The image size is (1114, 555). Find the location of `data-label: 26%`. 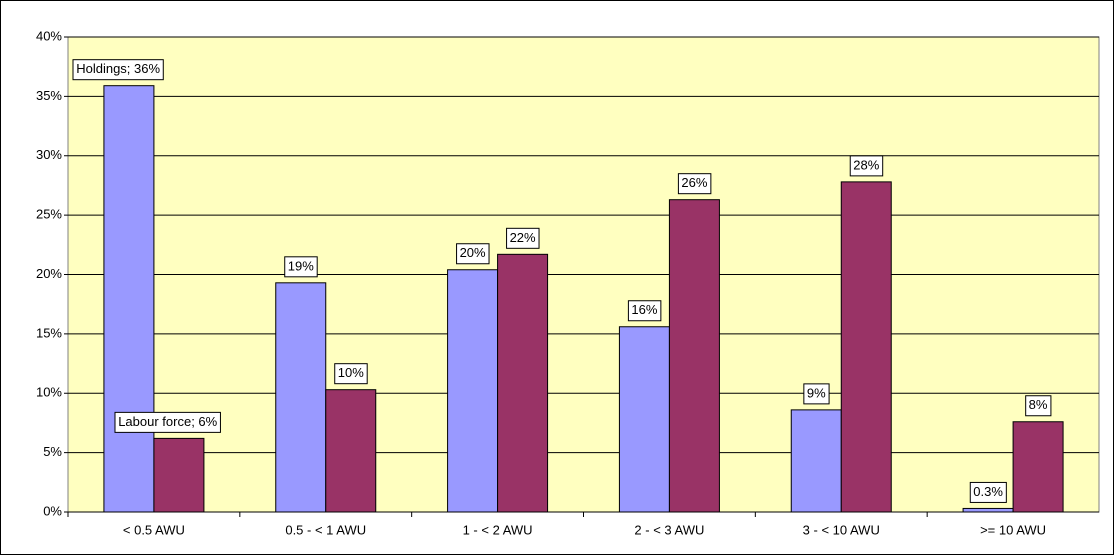

data-label: 26% is located at coordinates (694, 182).